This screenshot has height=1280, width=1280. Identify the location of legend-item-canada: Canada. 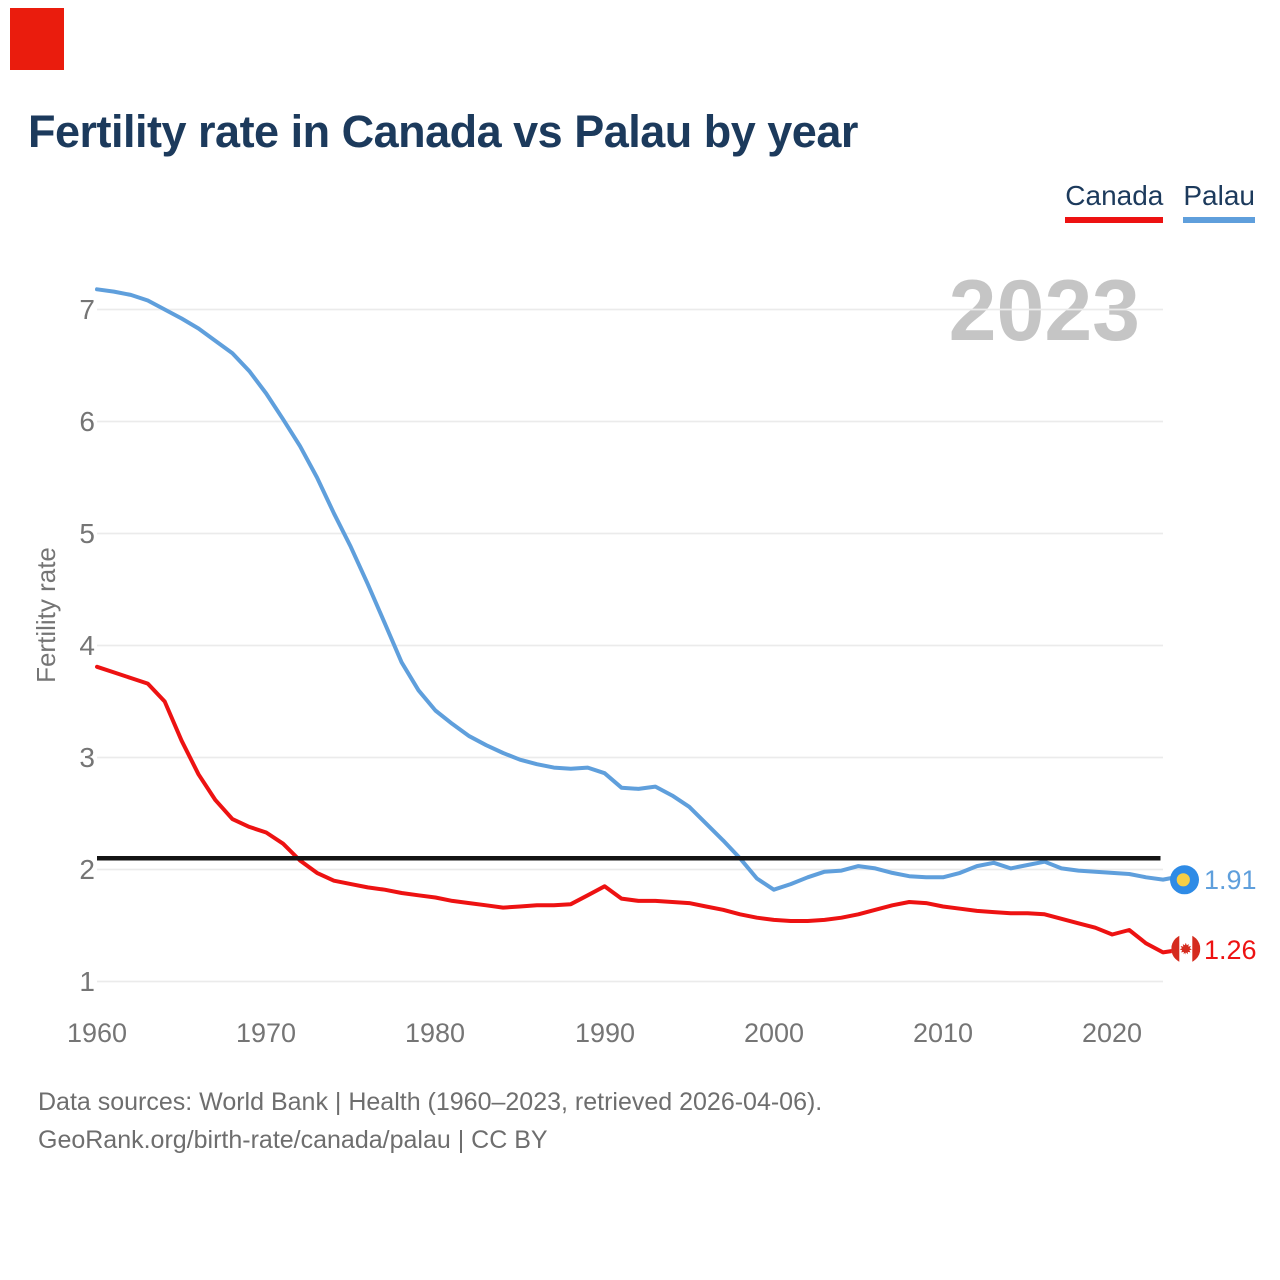
(1114, 201).